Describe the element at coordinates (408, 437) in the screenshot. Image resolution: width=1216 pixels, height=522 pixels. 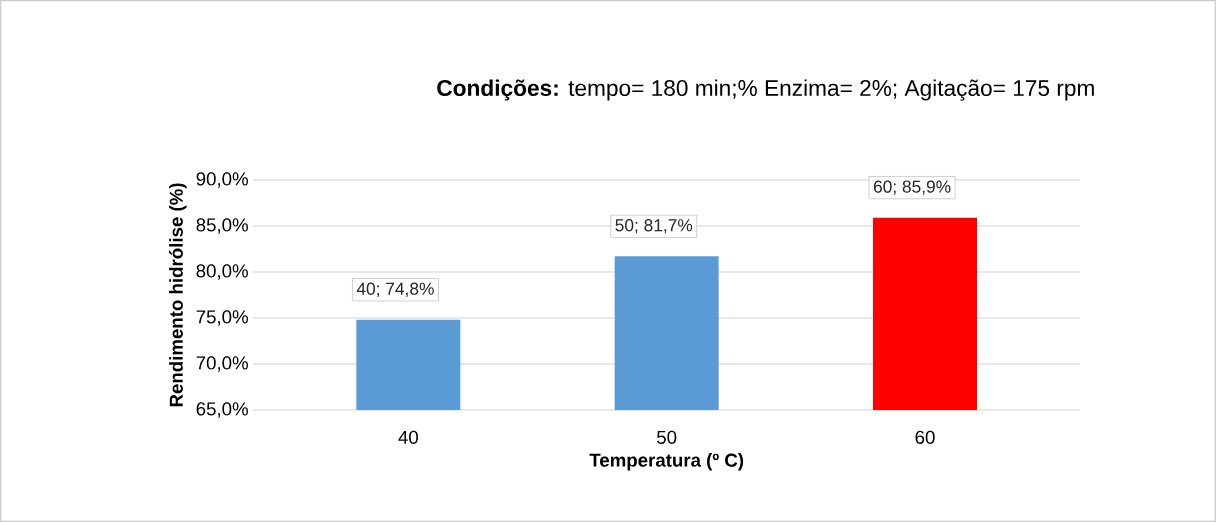
I see `x-tick-label: 40` at that location.